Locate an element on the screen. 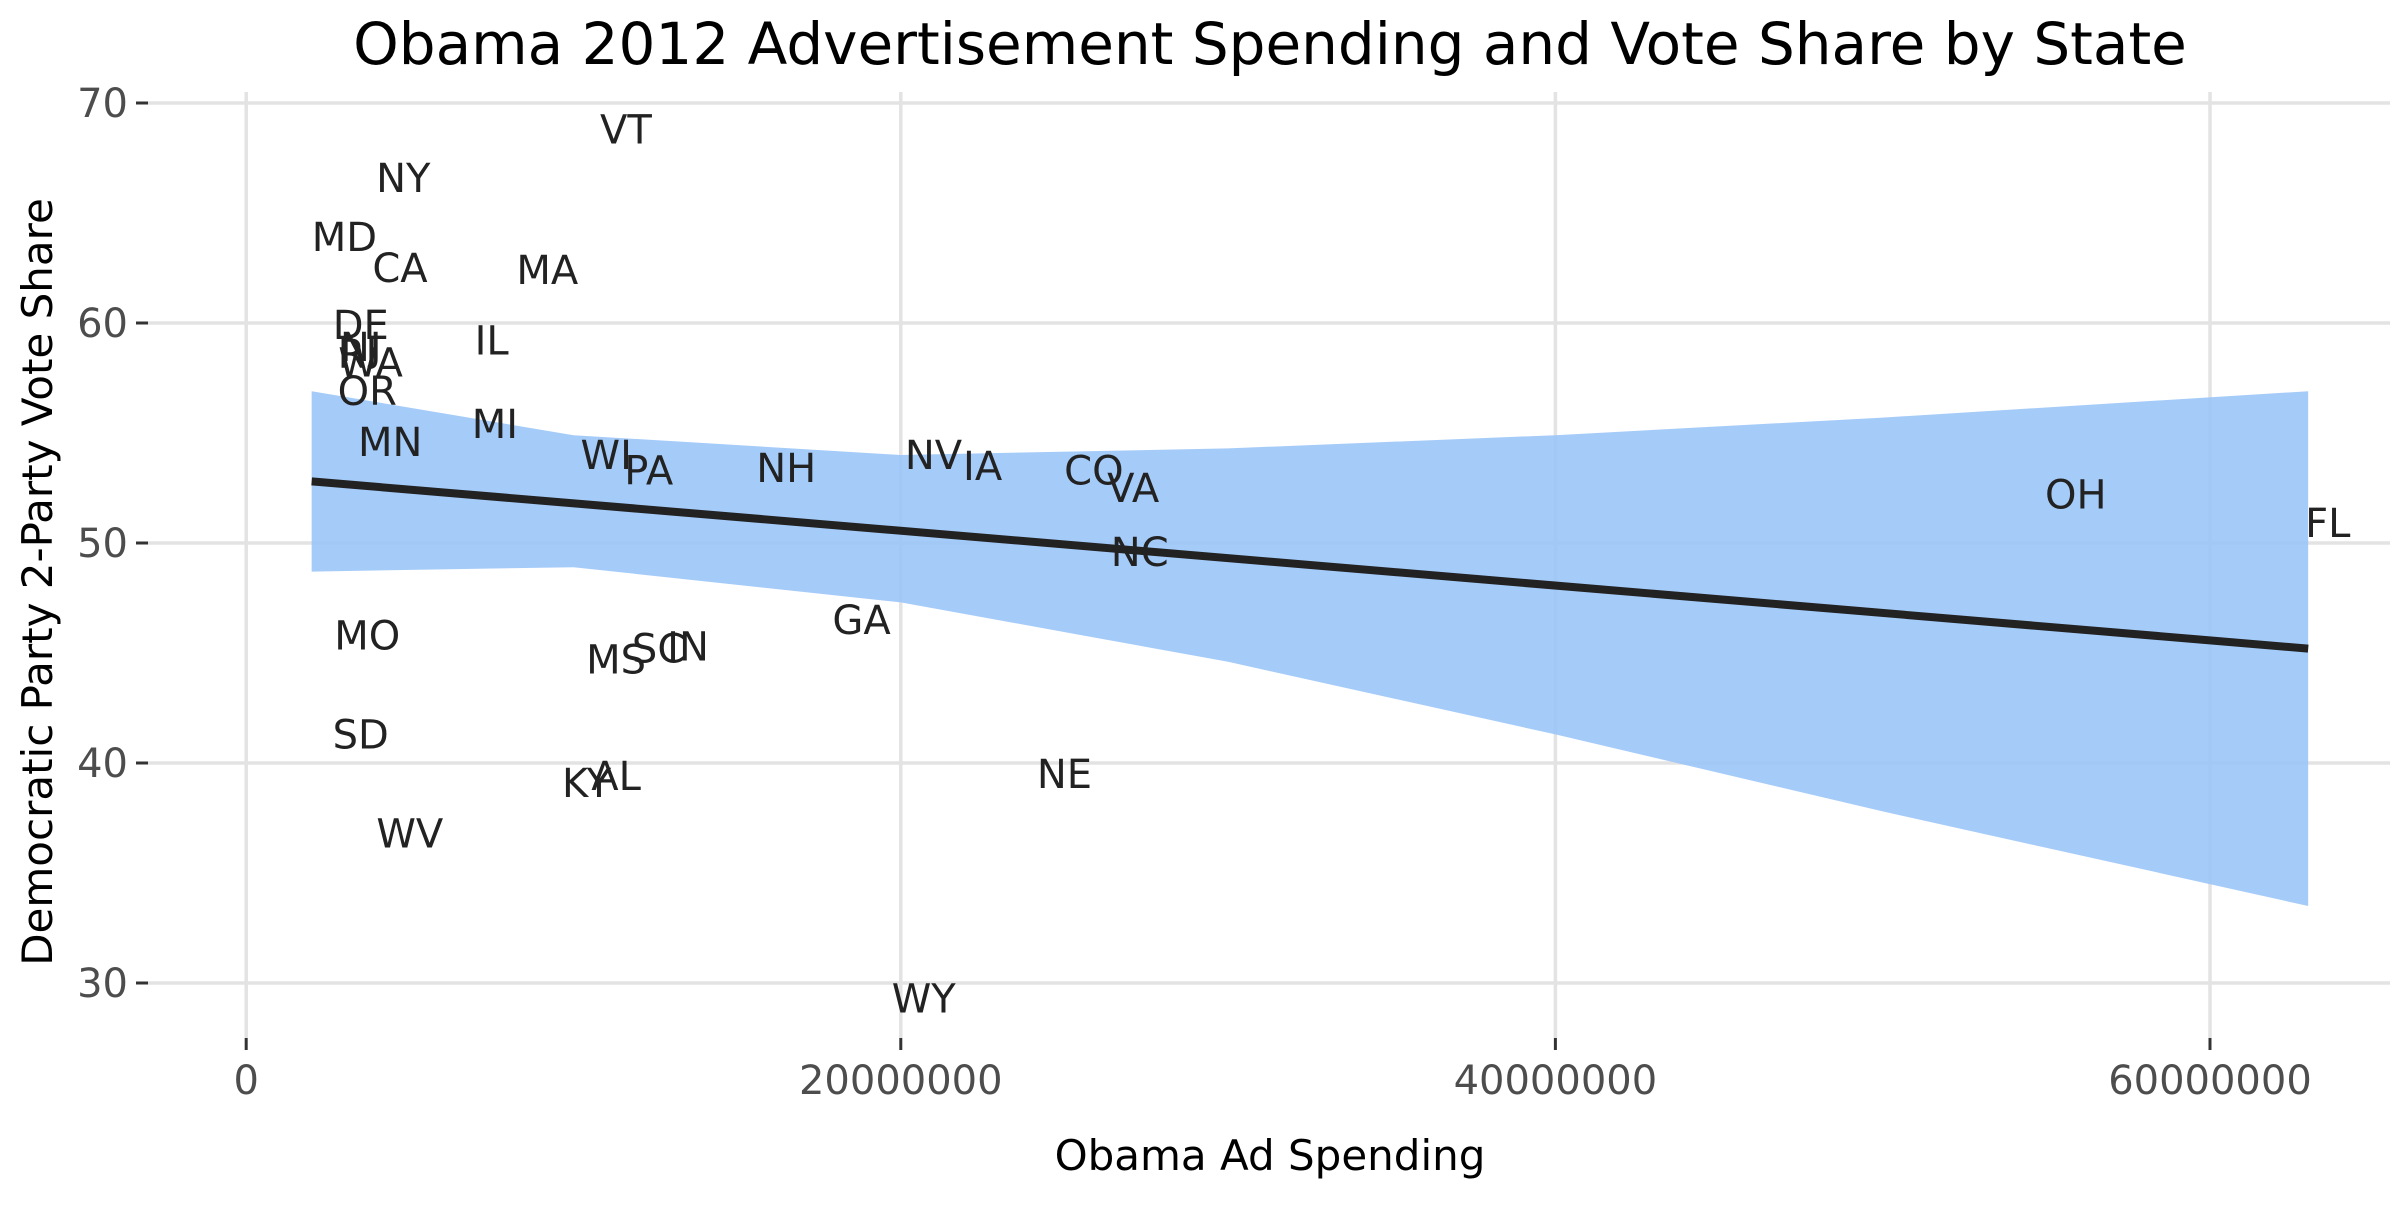 Image resolution: width=2400 pixels, height=1205 pixels. y-tick-label: 70 is located at coordinates (102, 104).